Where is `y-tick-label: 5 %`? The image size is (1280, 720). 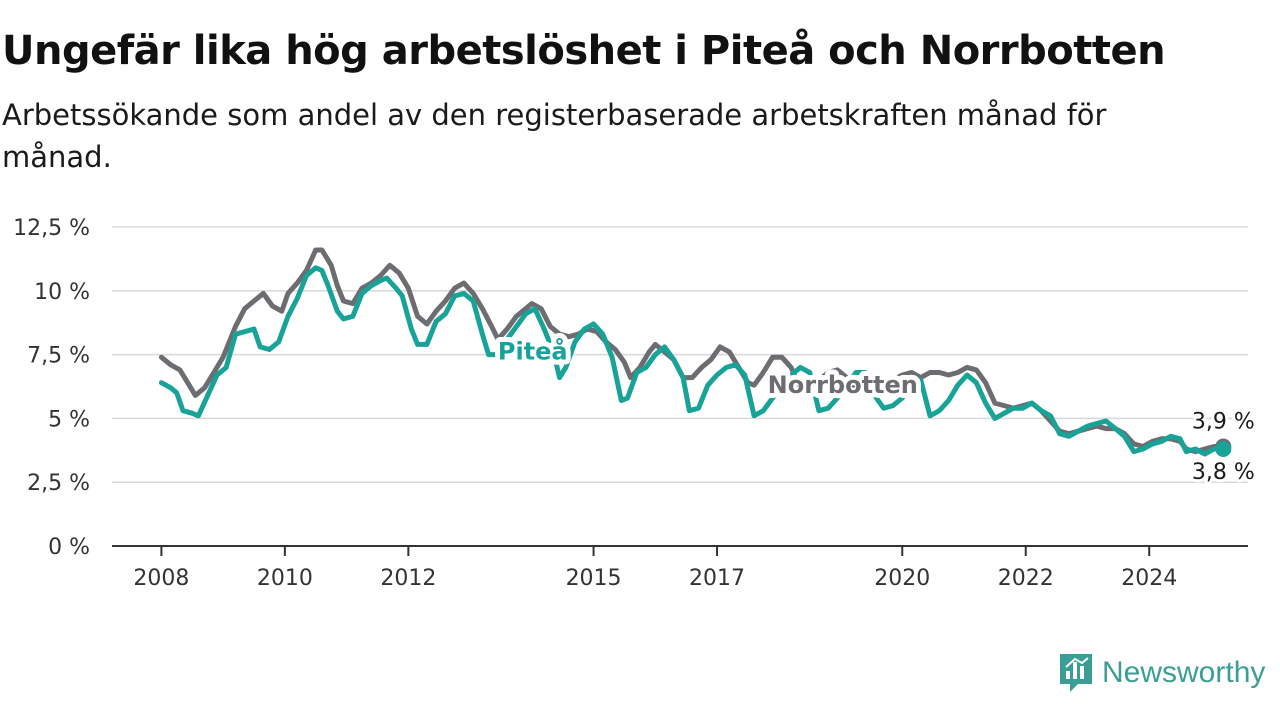 y-tick-label: 5 % is located at coordinates (69, 419).